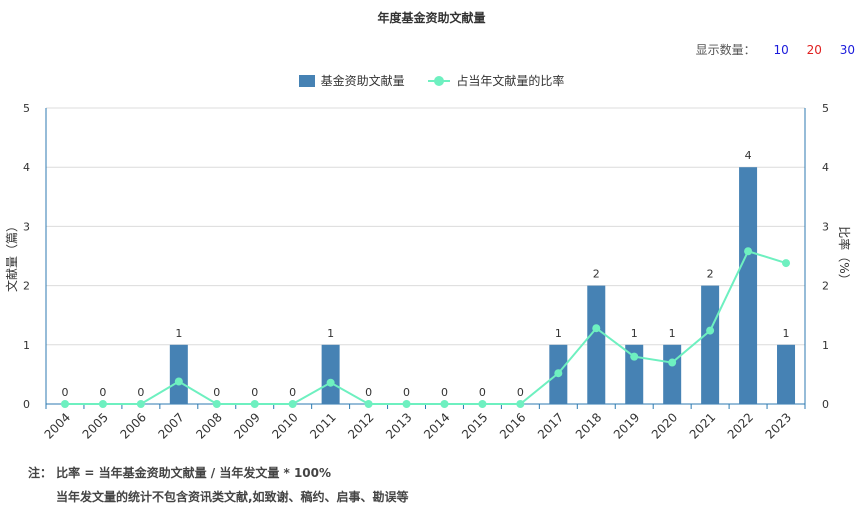 The height and width of the screenshot is (516, 863). Describe the element at coordinates (398, 425) in the screenshot. I see `x-tick-label: 2013` at that location.